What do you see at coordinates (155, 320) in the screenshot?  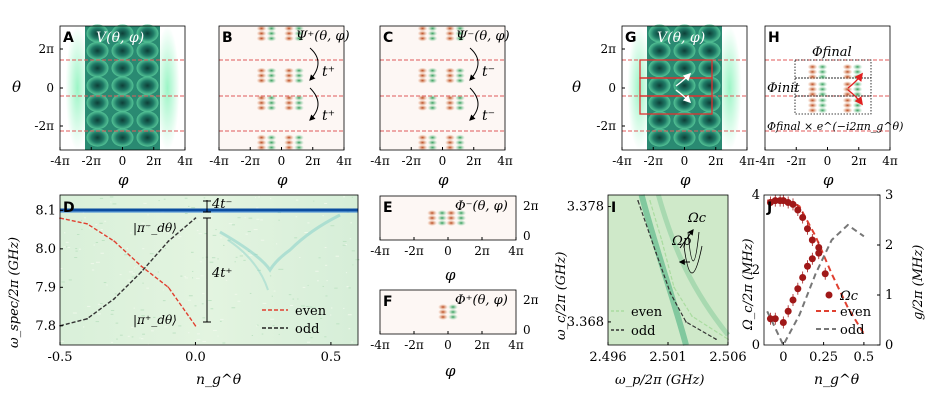 I see `pi-plus-label: |π⁺_dθ⟩` at bounding box center [155, 320].